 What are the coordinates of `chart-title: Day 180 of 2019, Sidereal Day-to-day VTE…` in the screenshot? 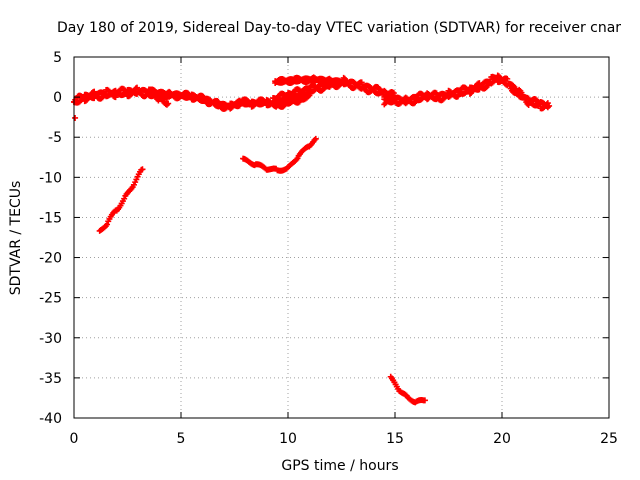 It's located at (339, 28).